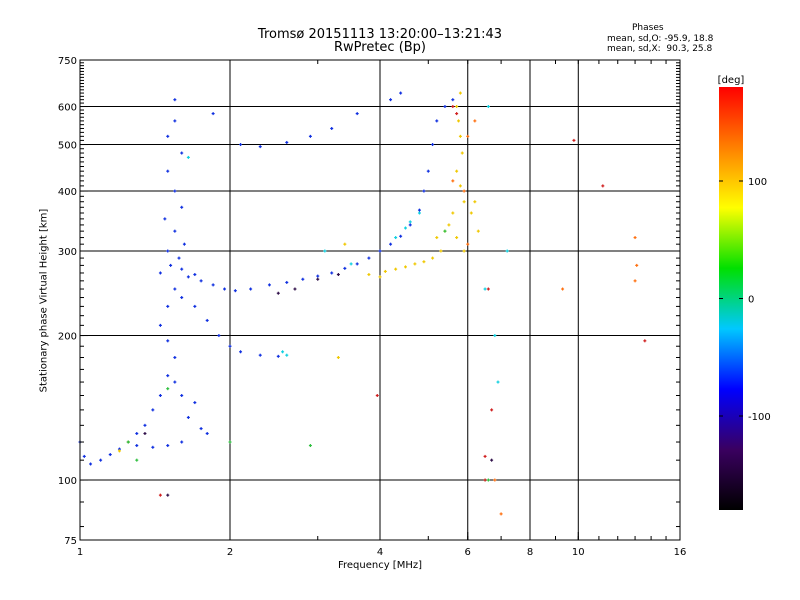 The width and height of the screenshot is (800, 600). Describe the element at coordinates (70, 541) in the screenshot. I see `y-tick-label: 75` at that location.